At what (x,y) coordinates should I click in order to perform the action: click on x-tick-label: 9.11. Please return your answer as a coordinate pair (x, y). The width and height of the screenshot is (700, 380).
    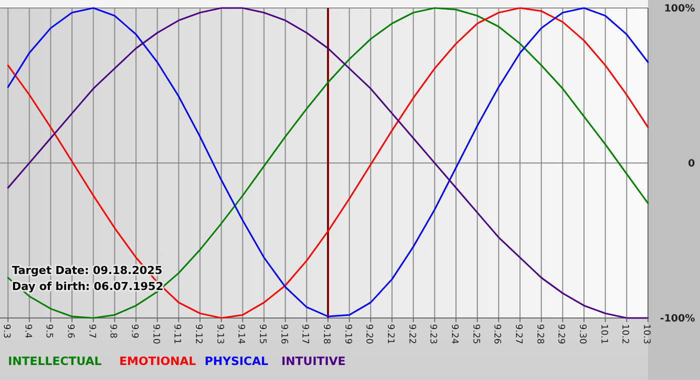
    Looking at the image, I should click on (177, 334).